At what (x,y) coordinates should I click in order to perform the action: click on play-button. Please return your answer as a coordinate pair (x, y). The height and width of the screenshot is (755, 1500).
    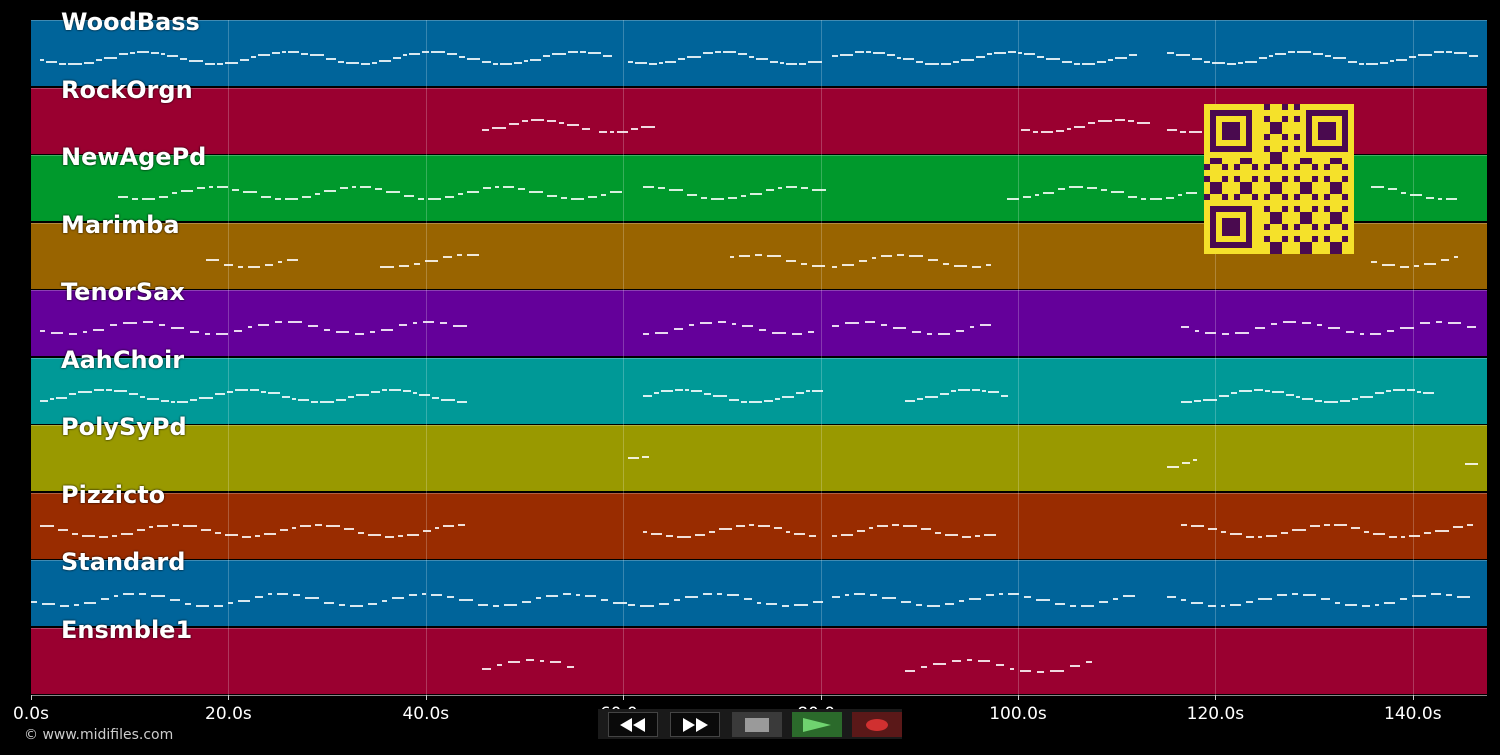
    Looking at the image, I should click on (817, 724).